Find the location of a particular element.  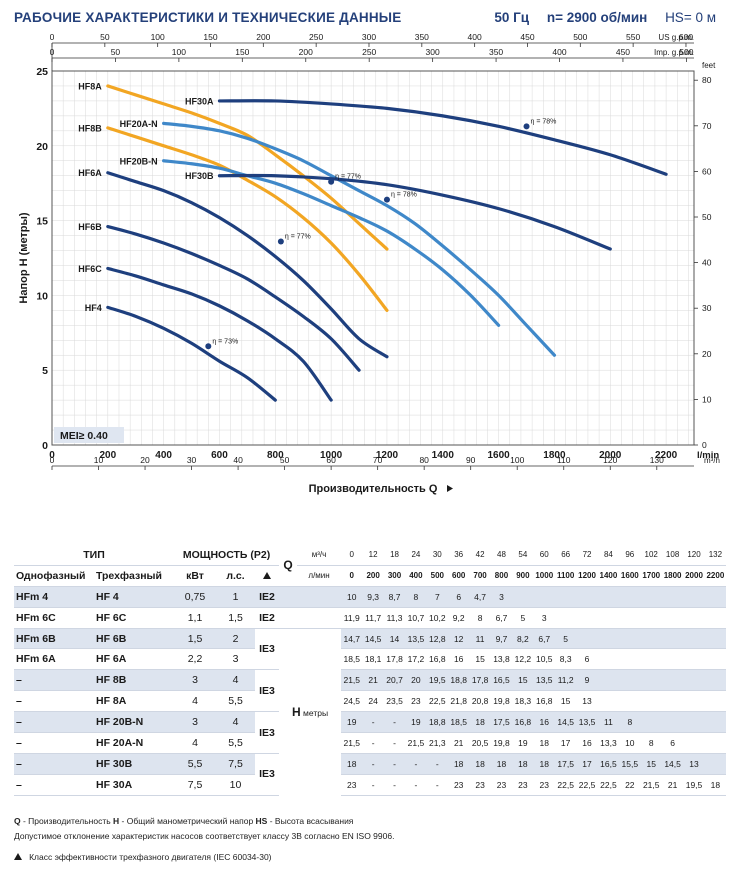

head-value: 19,5 is located at coordinates (694, 785).